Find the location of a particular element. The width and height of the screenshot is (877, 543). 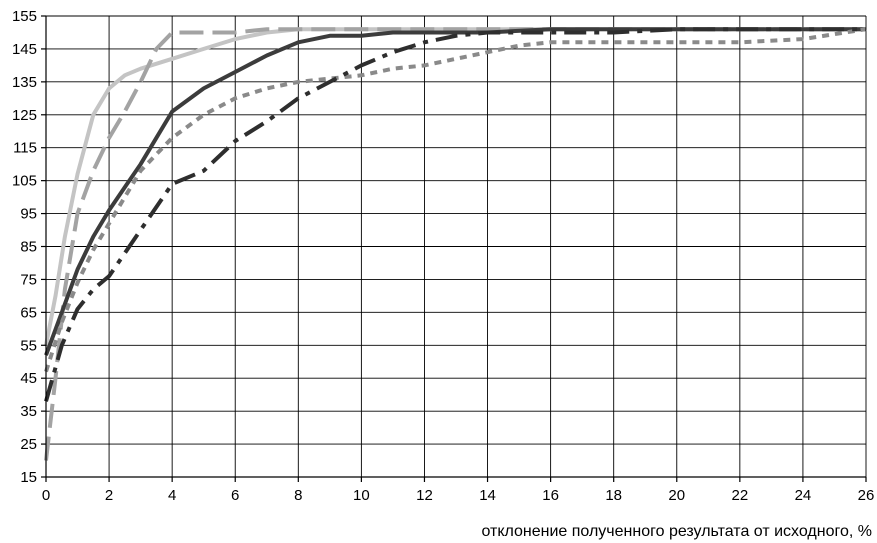

x-tick-label: 8 is located at coordinates (298, 495).